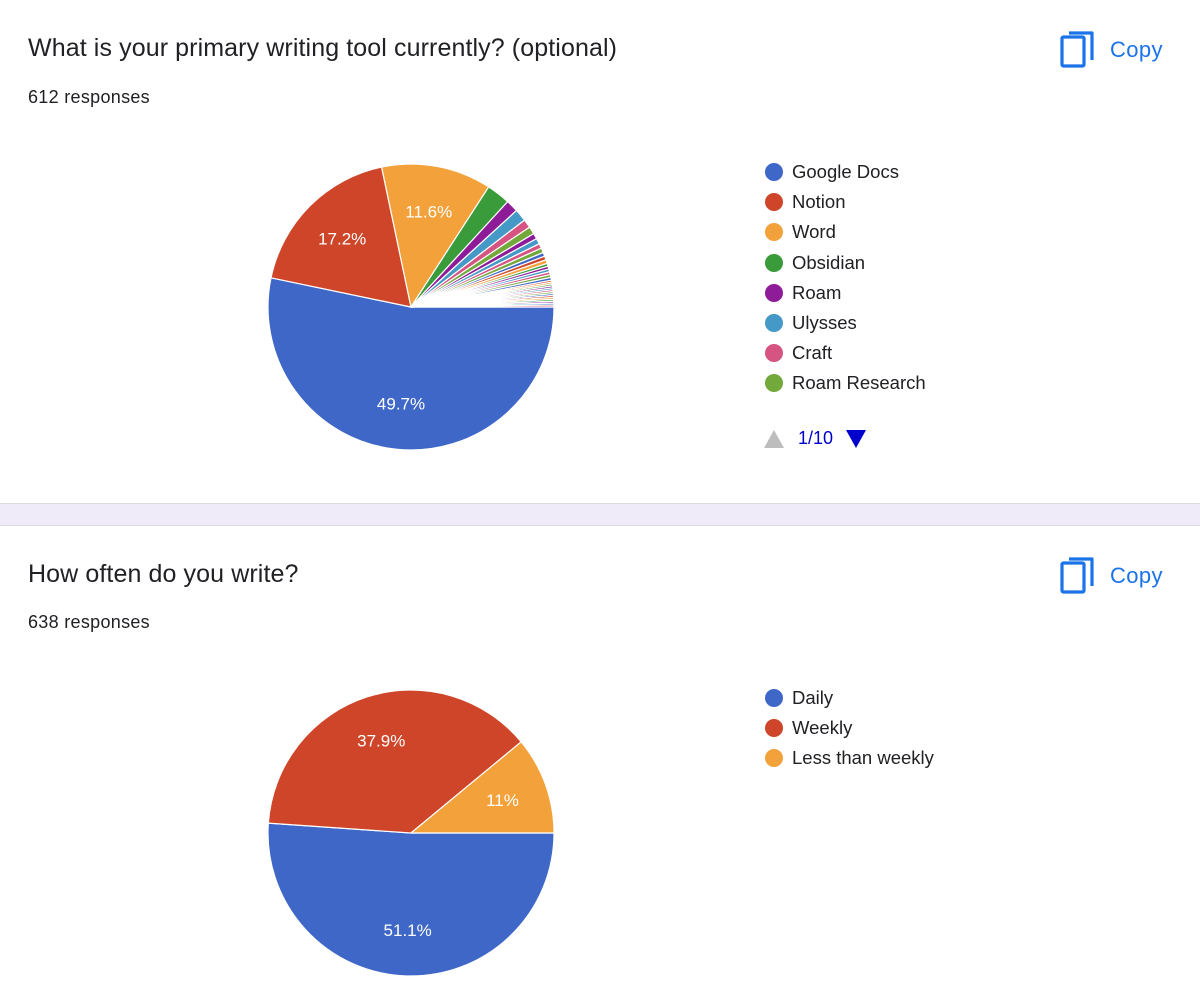 The width and height of the screenshot is (1200, 996). I want to click on pie-slice-daily, so click(411, 899).